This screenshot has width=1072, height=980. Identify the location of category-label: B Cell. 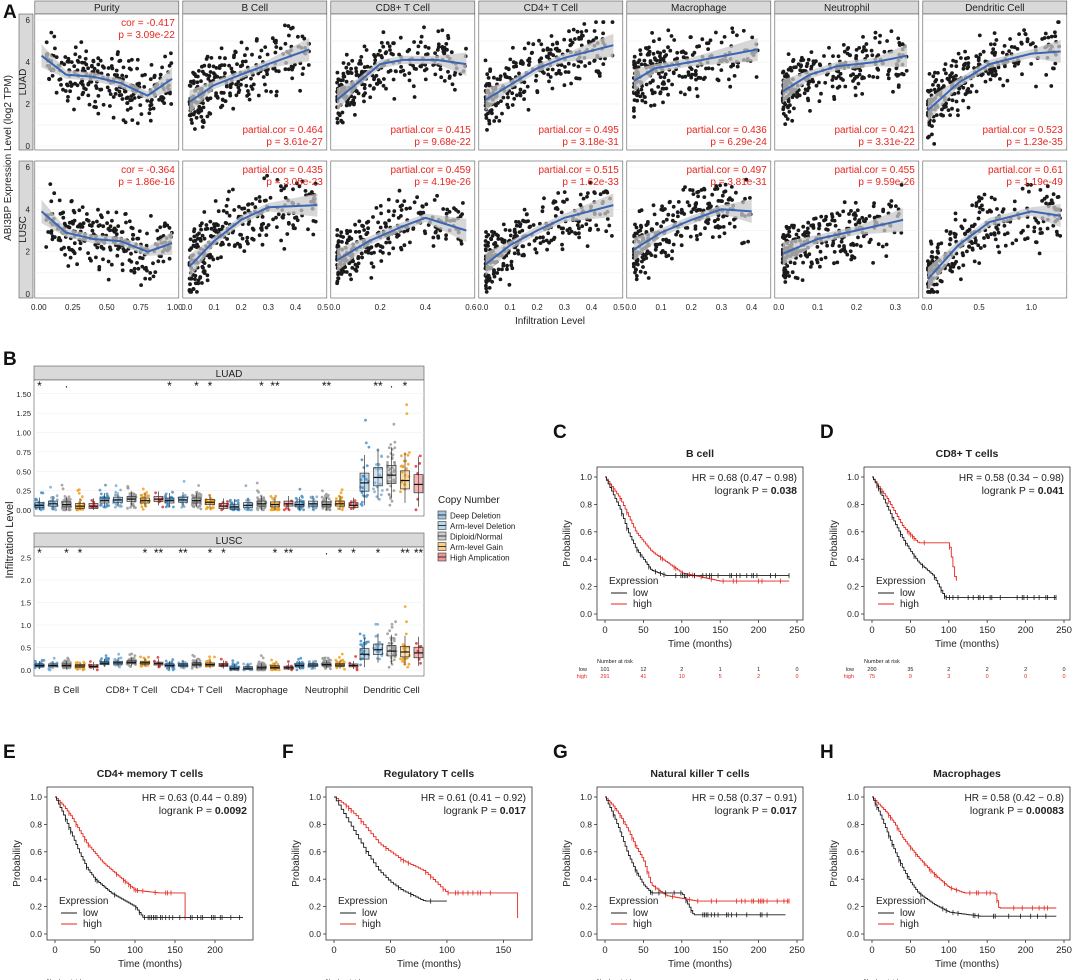
(66, 690).